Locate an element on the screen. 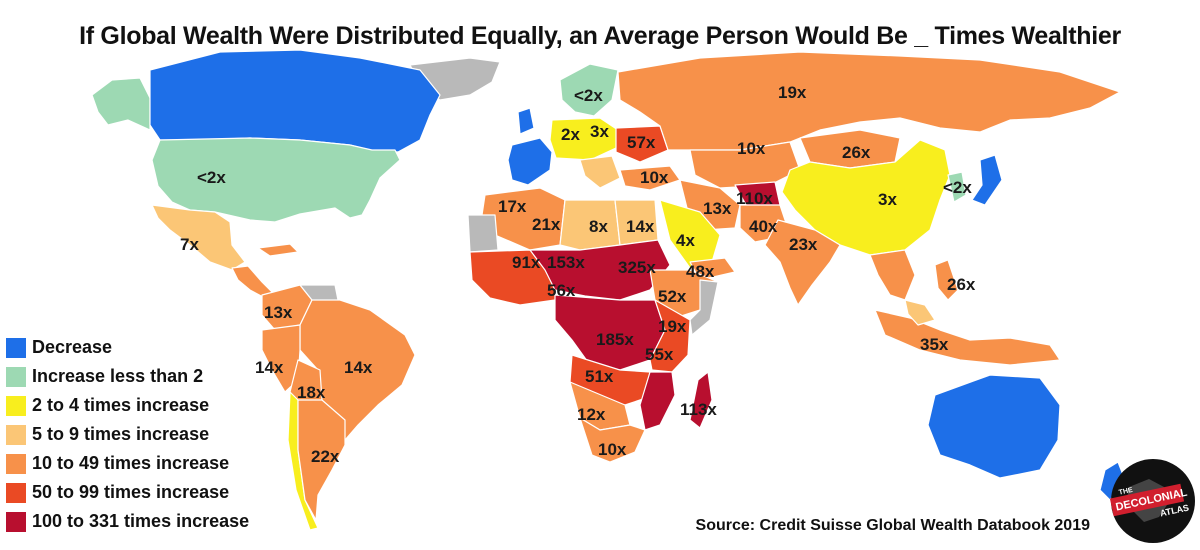  map-label-algeria: 17x is located at coordinates (512, 206).